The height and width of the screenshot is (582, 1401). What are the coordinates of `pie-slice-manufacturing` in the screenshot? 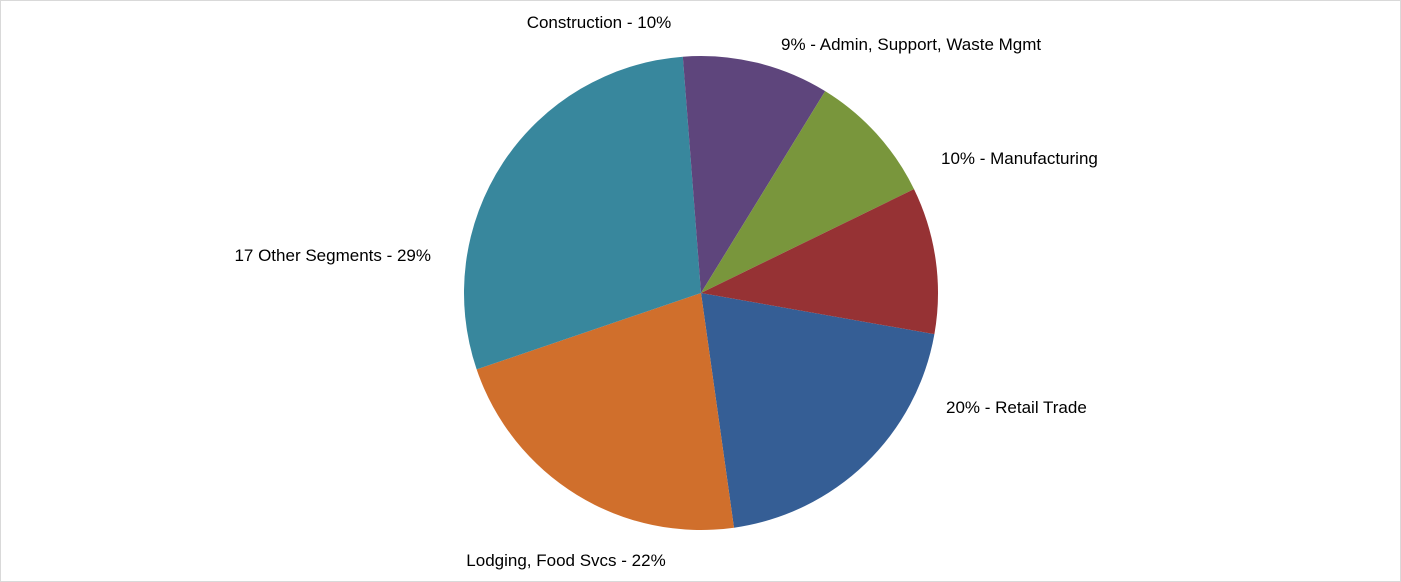 It's located at (819, 262).